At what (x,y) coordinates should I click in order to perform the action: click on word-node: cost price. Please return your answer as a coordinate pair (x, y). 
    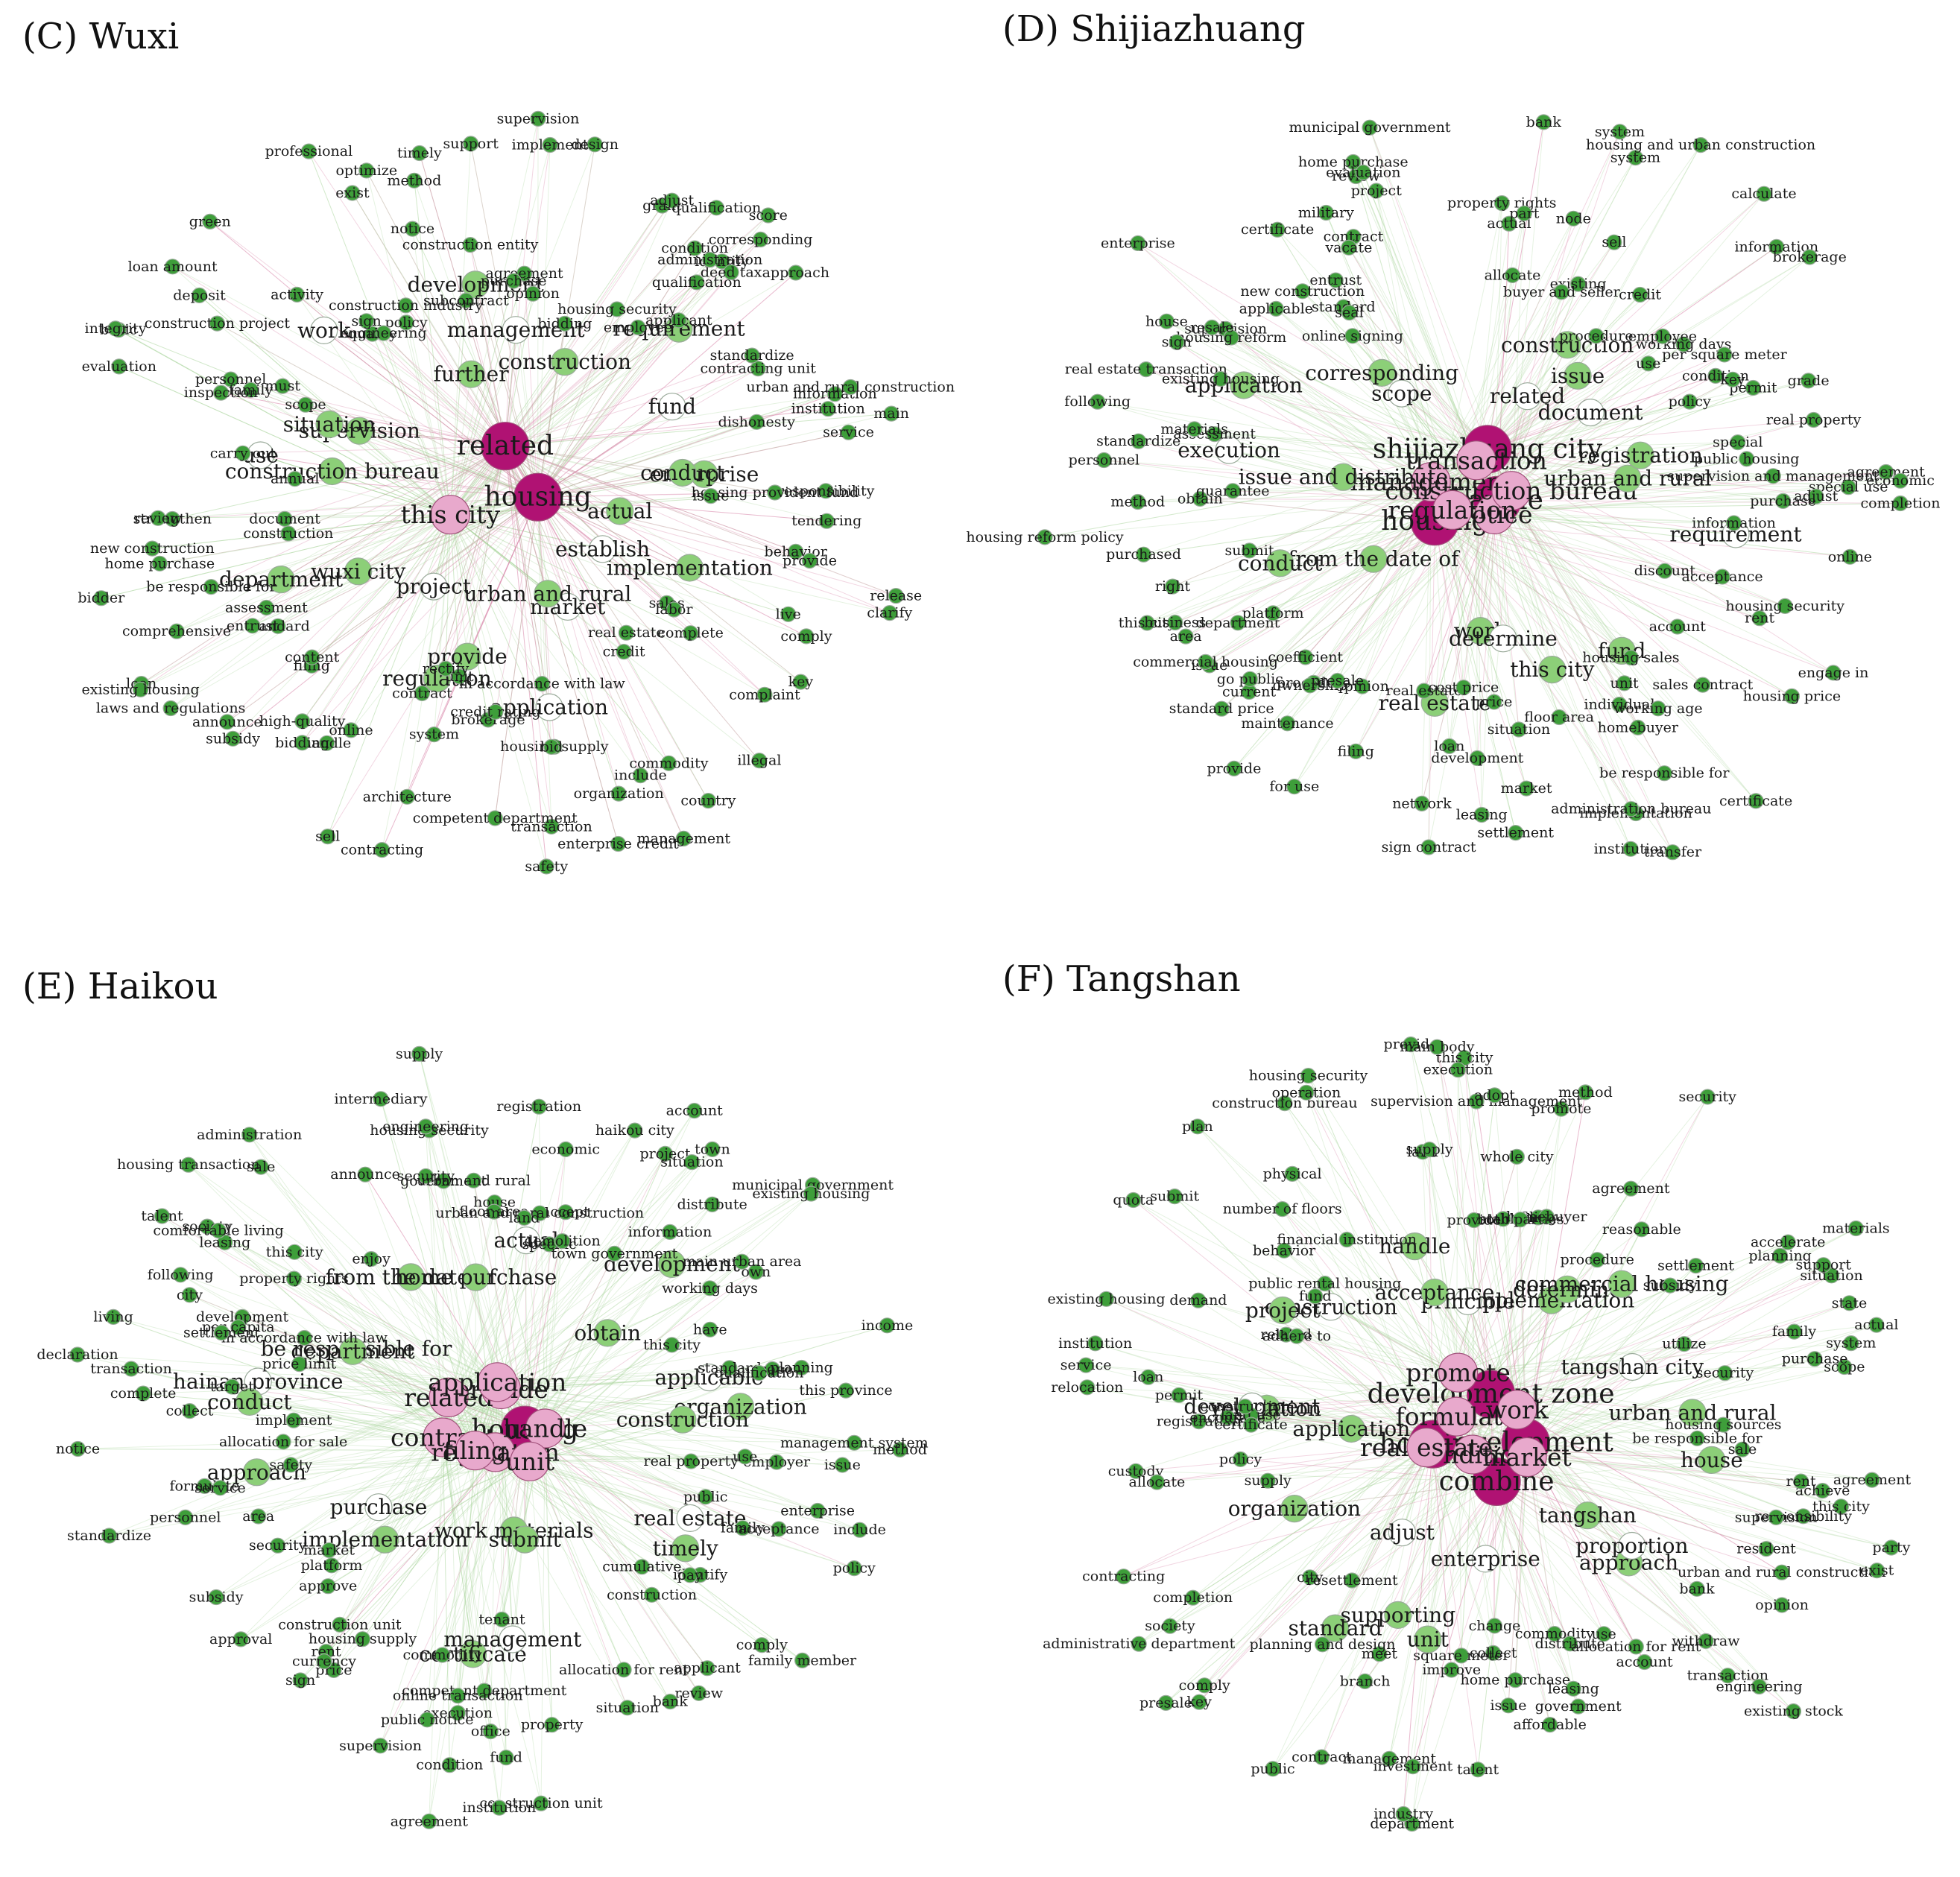
    Looking at the image, I should click on (1464, 688).